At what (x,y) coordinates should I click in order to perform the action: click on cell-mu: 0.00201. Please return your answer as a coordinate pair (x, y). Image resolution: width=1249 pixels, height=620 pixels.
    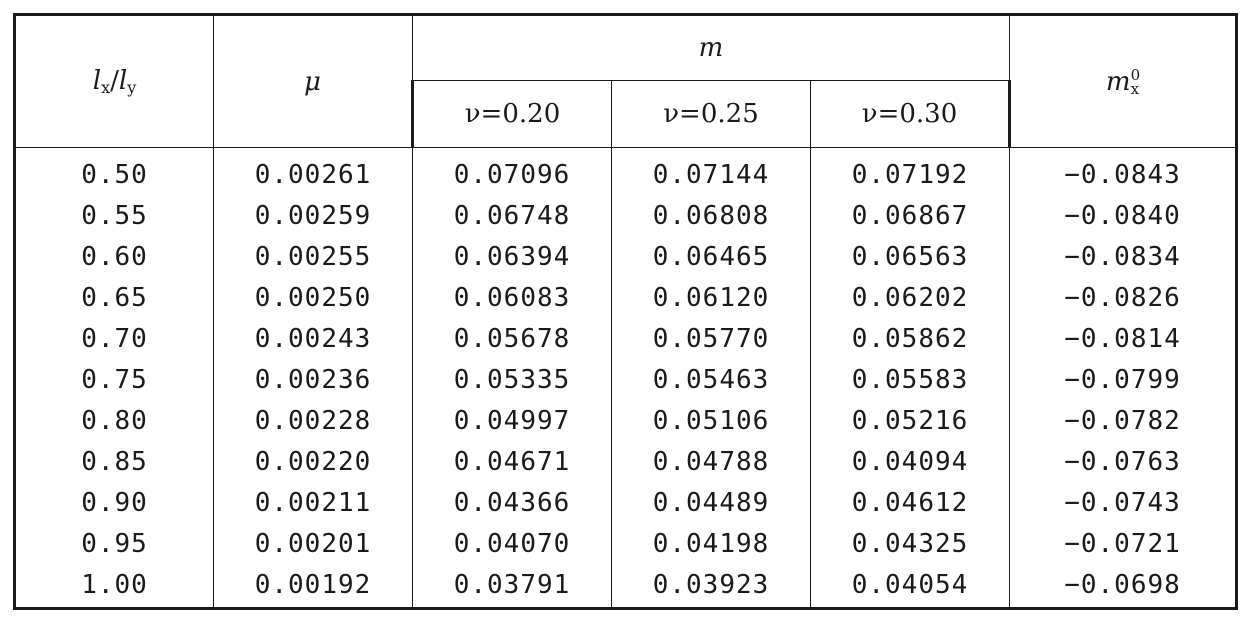
    Looking at the image, I should click on (313, 543).